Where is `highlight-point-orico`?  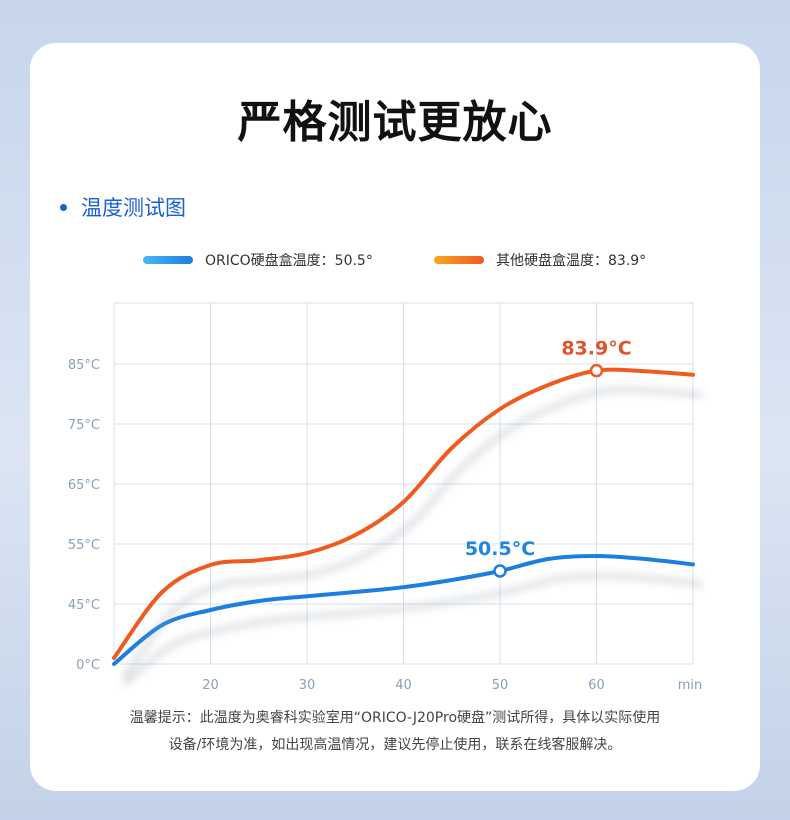 highlight-point-orico is located at coordinates (500, 571).